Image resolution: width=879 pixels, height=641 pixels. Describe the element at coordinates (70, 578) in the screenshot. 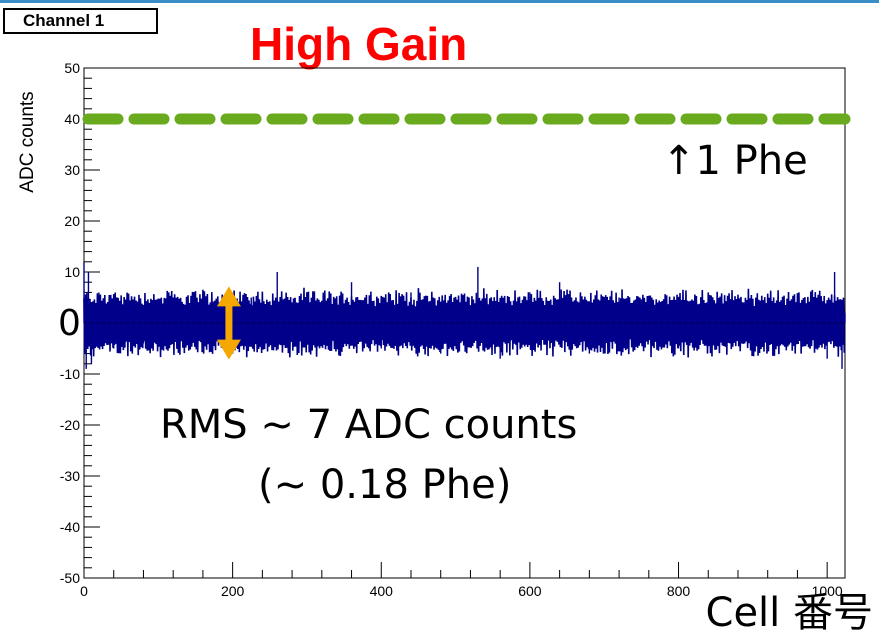

I see `y-tick-label: -50` at that location.